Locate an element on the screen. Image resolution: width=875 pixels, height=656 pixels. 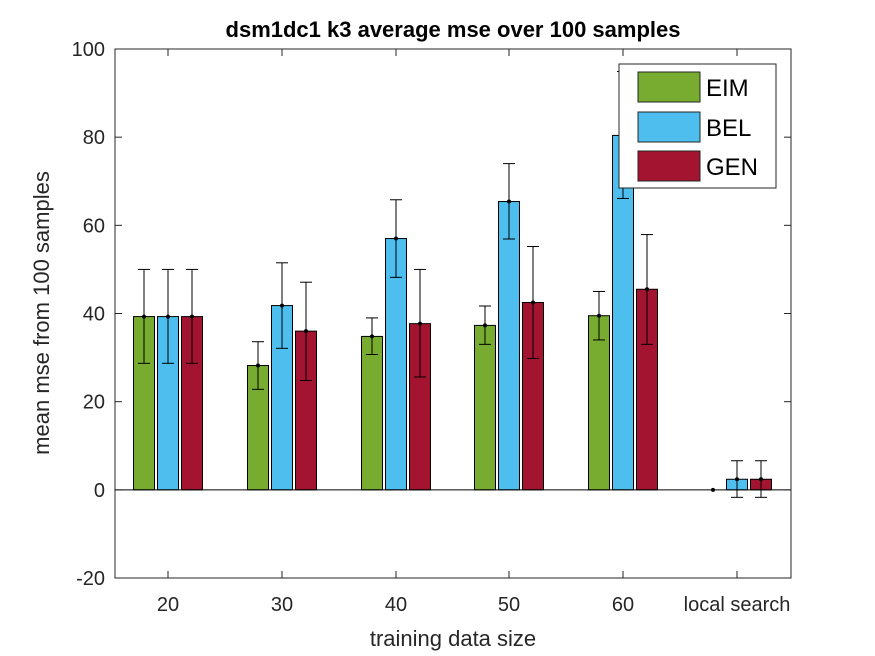
x-tick-label: 20 is located at coordinates (168, 605).